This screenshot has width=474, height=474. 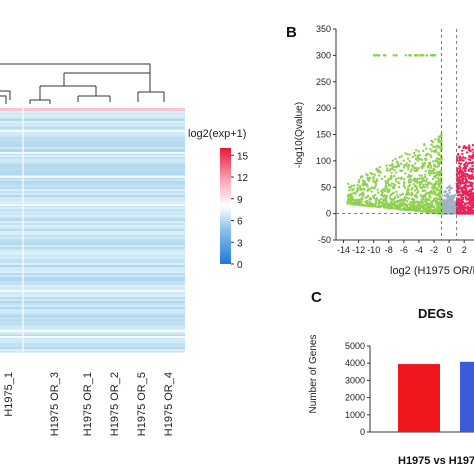 I want to click on colorbar-ticks: 0 3 6 9 12 15, so click(x=240, y=211).